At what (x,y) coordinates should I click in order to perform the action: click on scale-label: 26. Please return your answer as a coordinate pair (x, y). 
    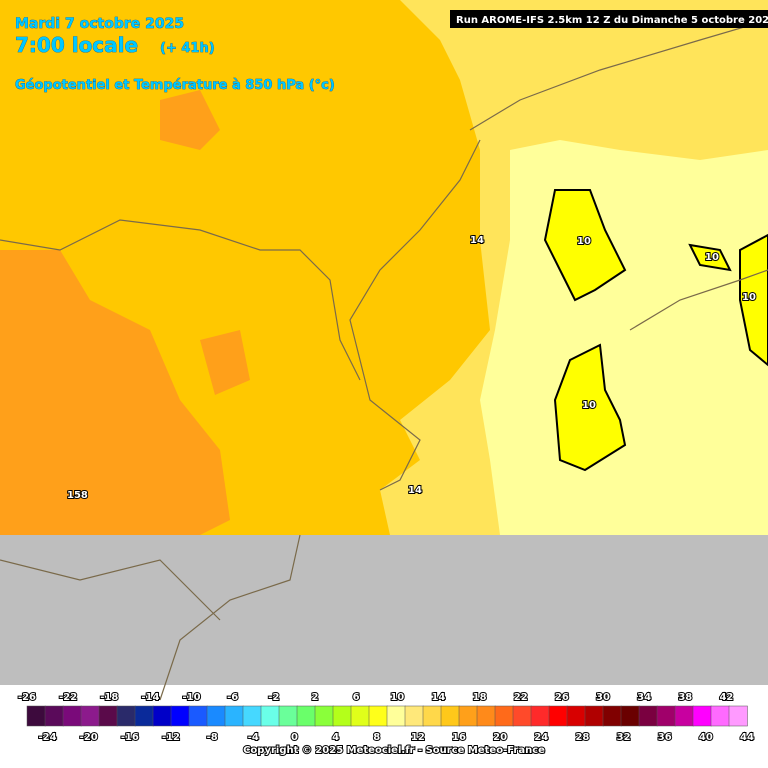
    Looking at the image, I should click on (562, 697).